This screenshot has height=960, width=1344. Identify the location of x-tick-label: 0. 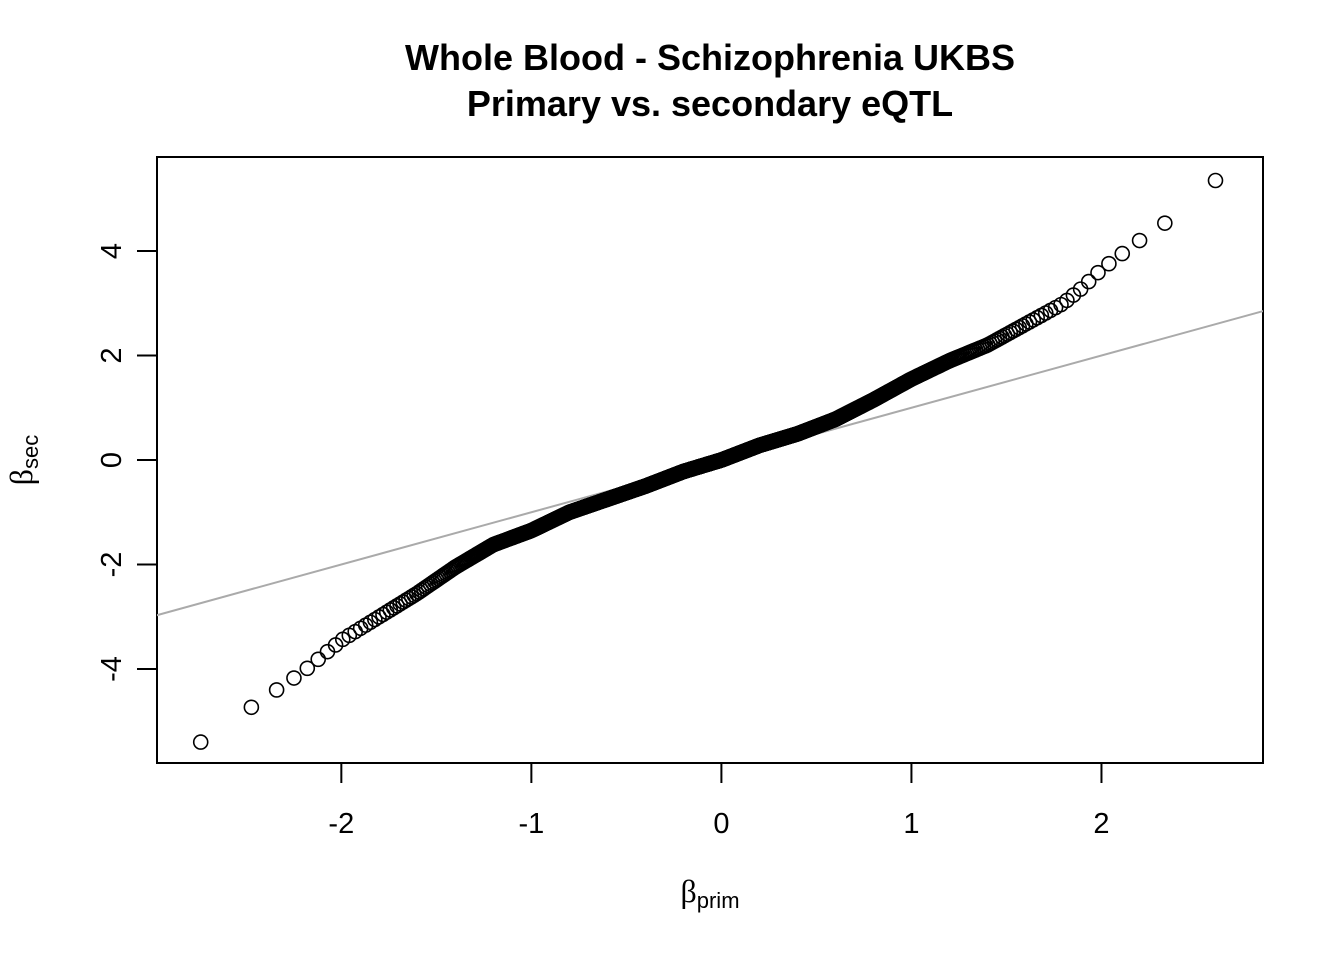
(721, 824).